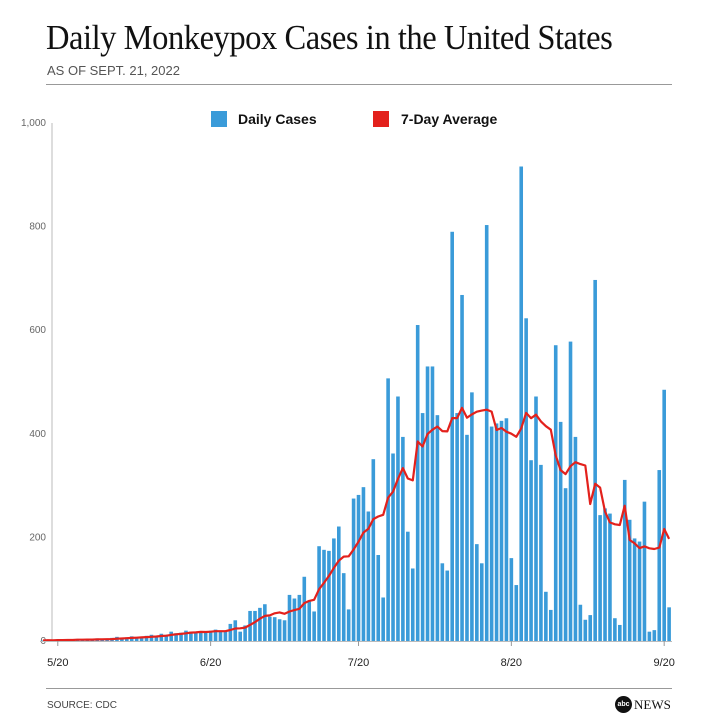  Describe the element at coordinates (277, 119) in the screenshot. I see `legend-label-daily: Daily Cases` at that location.